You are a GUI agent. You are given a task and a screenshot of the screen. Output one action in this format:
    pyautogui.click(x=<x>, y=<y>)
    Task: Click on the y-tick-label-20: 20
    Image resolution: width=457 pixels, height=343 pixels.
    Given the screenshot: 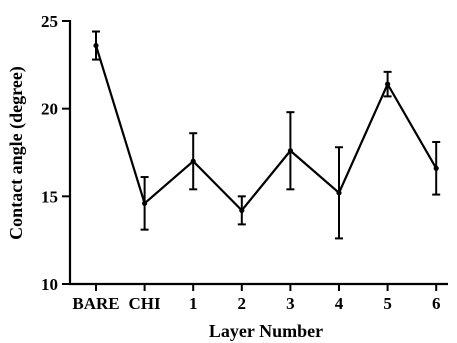 What is the action you would take?
    pyautogui.click(x=49, y=109)
    